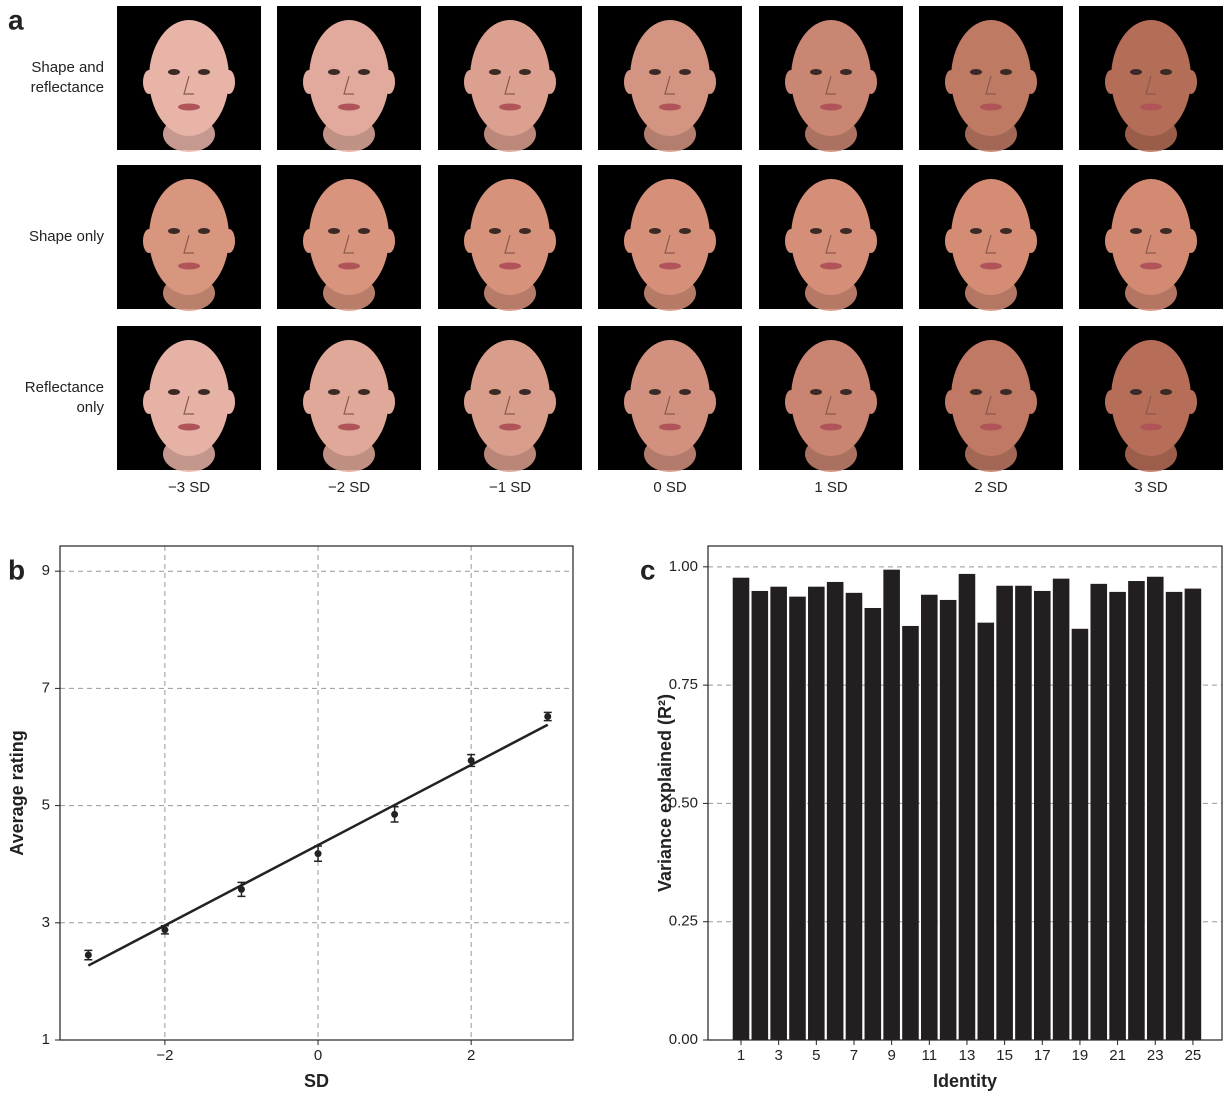 The image size is (1224, 1093). I want to click on fit-line, so click(318, 845).